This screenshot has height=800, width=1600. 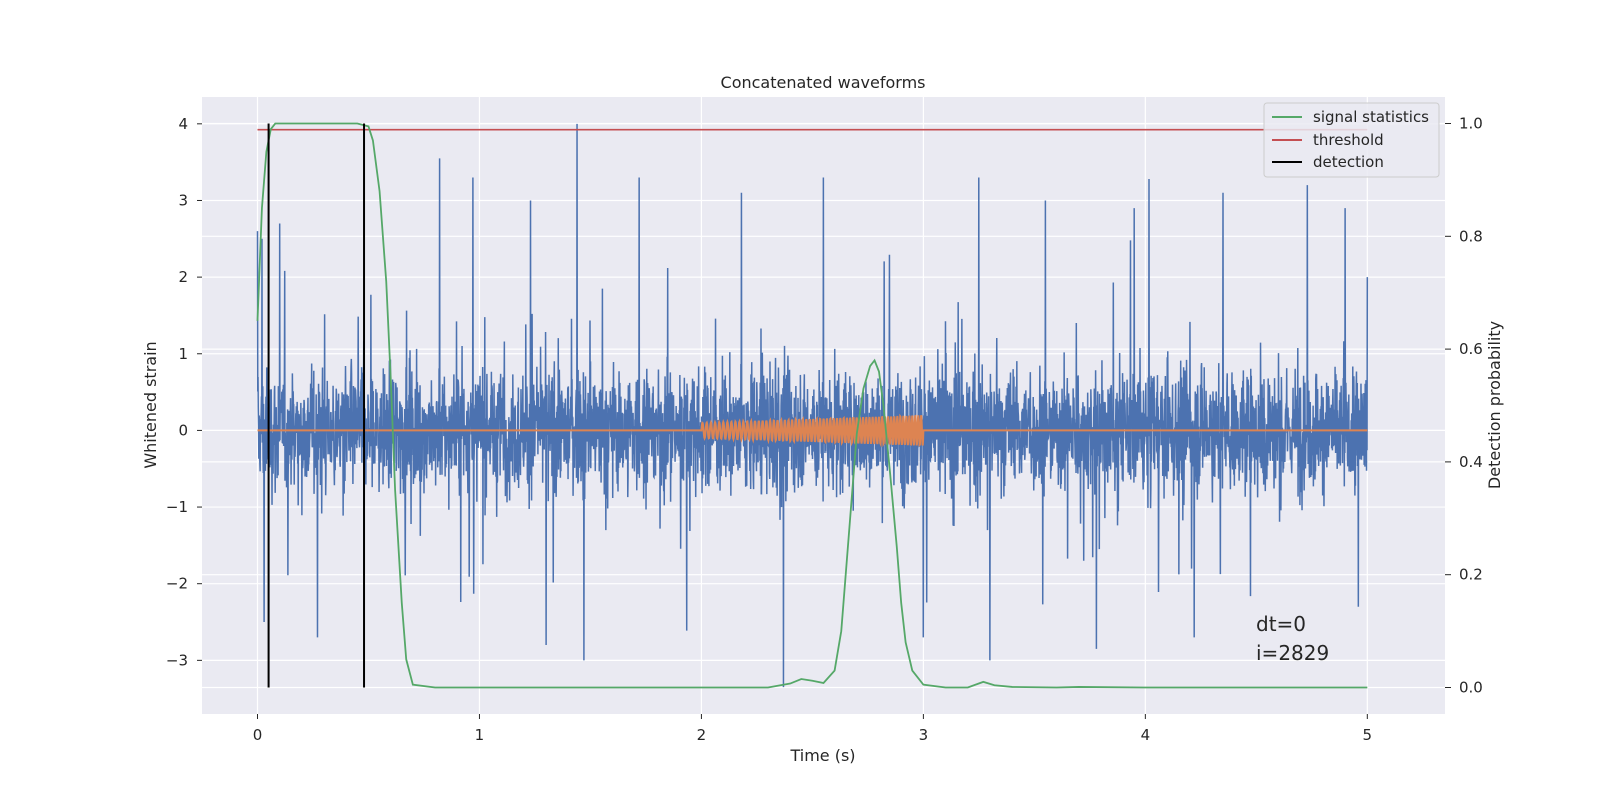 I want to click on y-axis-label: Whitened strain, so click(x=150, y=404).